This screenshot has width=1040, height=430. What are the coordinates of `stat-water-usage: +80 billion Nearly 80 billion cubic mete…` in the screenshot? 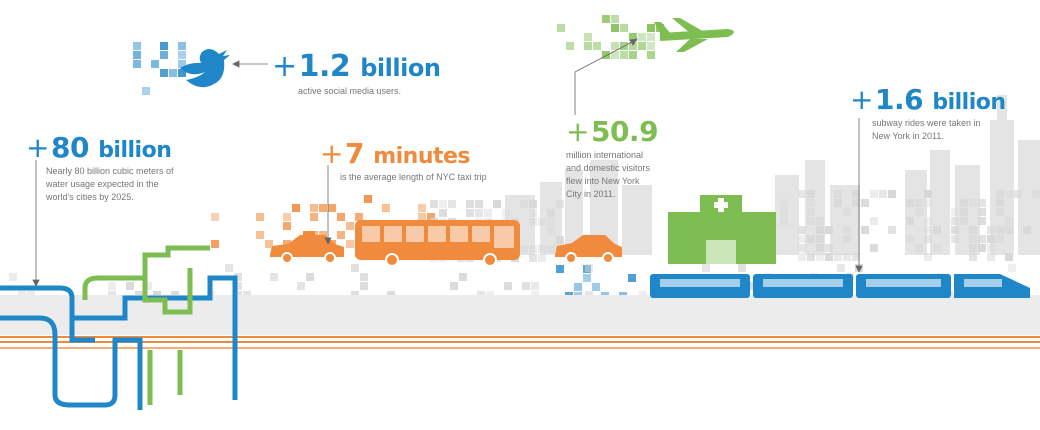 It's located at (100, 169).